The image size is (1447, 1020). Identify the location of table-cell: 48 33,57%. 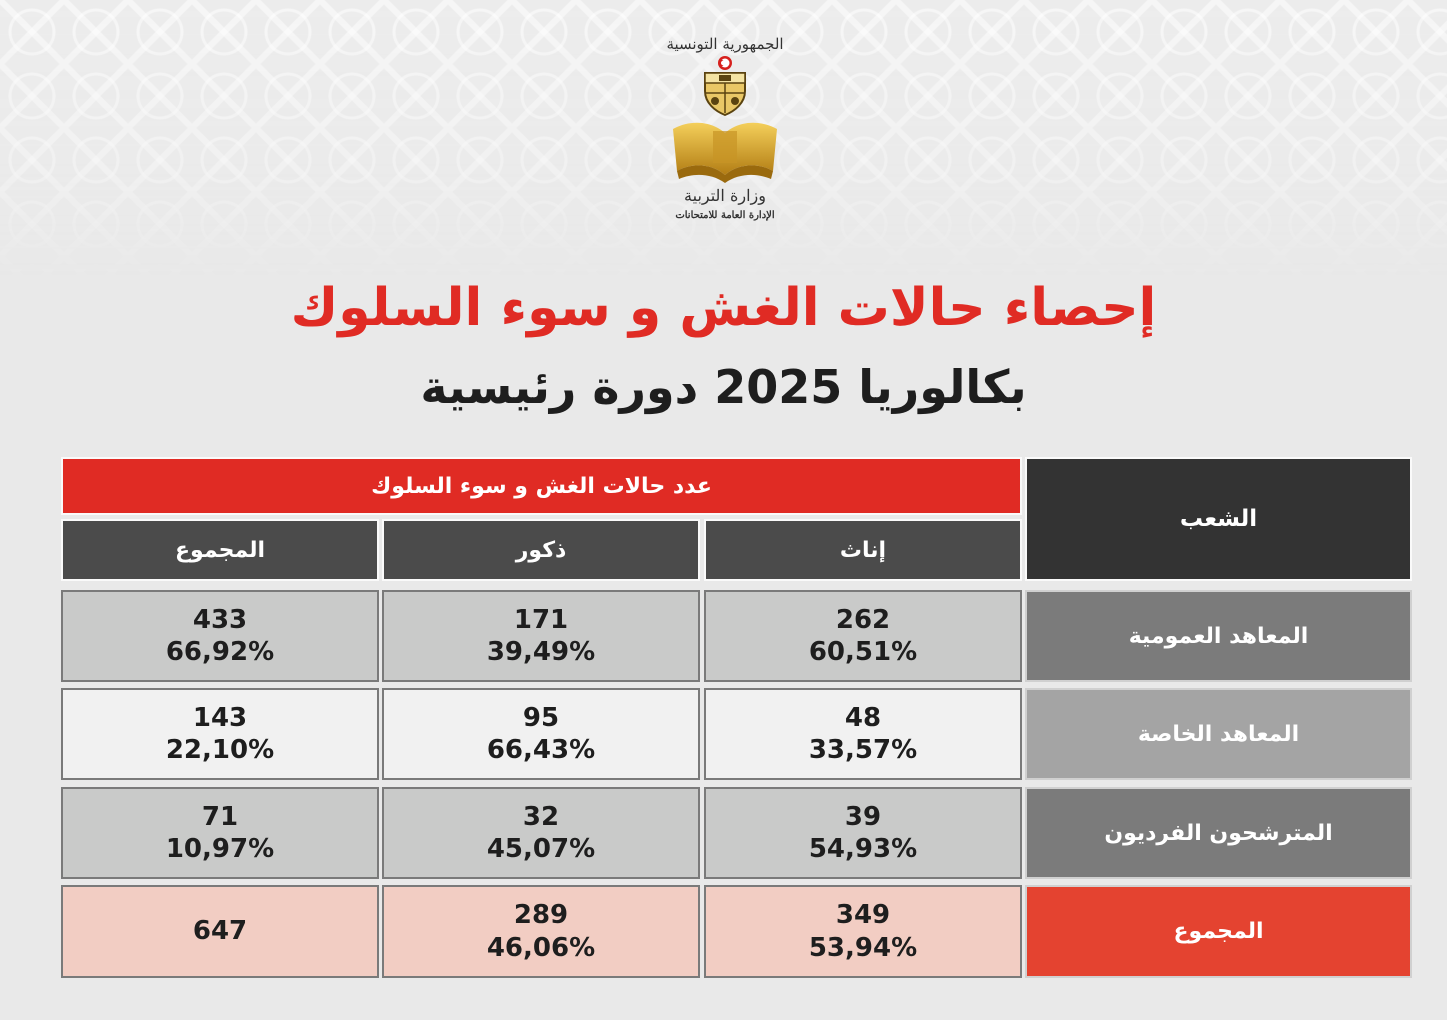
(863, 734).